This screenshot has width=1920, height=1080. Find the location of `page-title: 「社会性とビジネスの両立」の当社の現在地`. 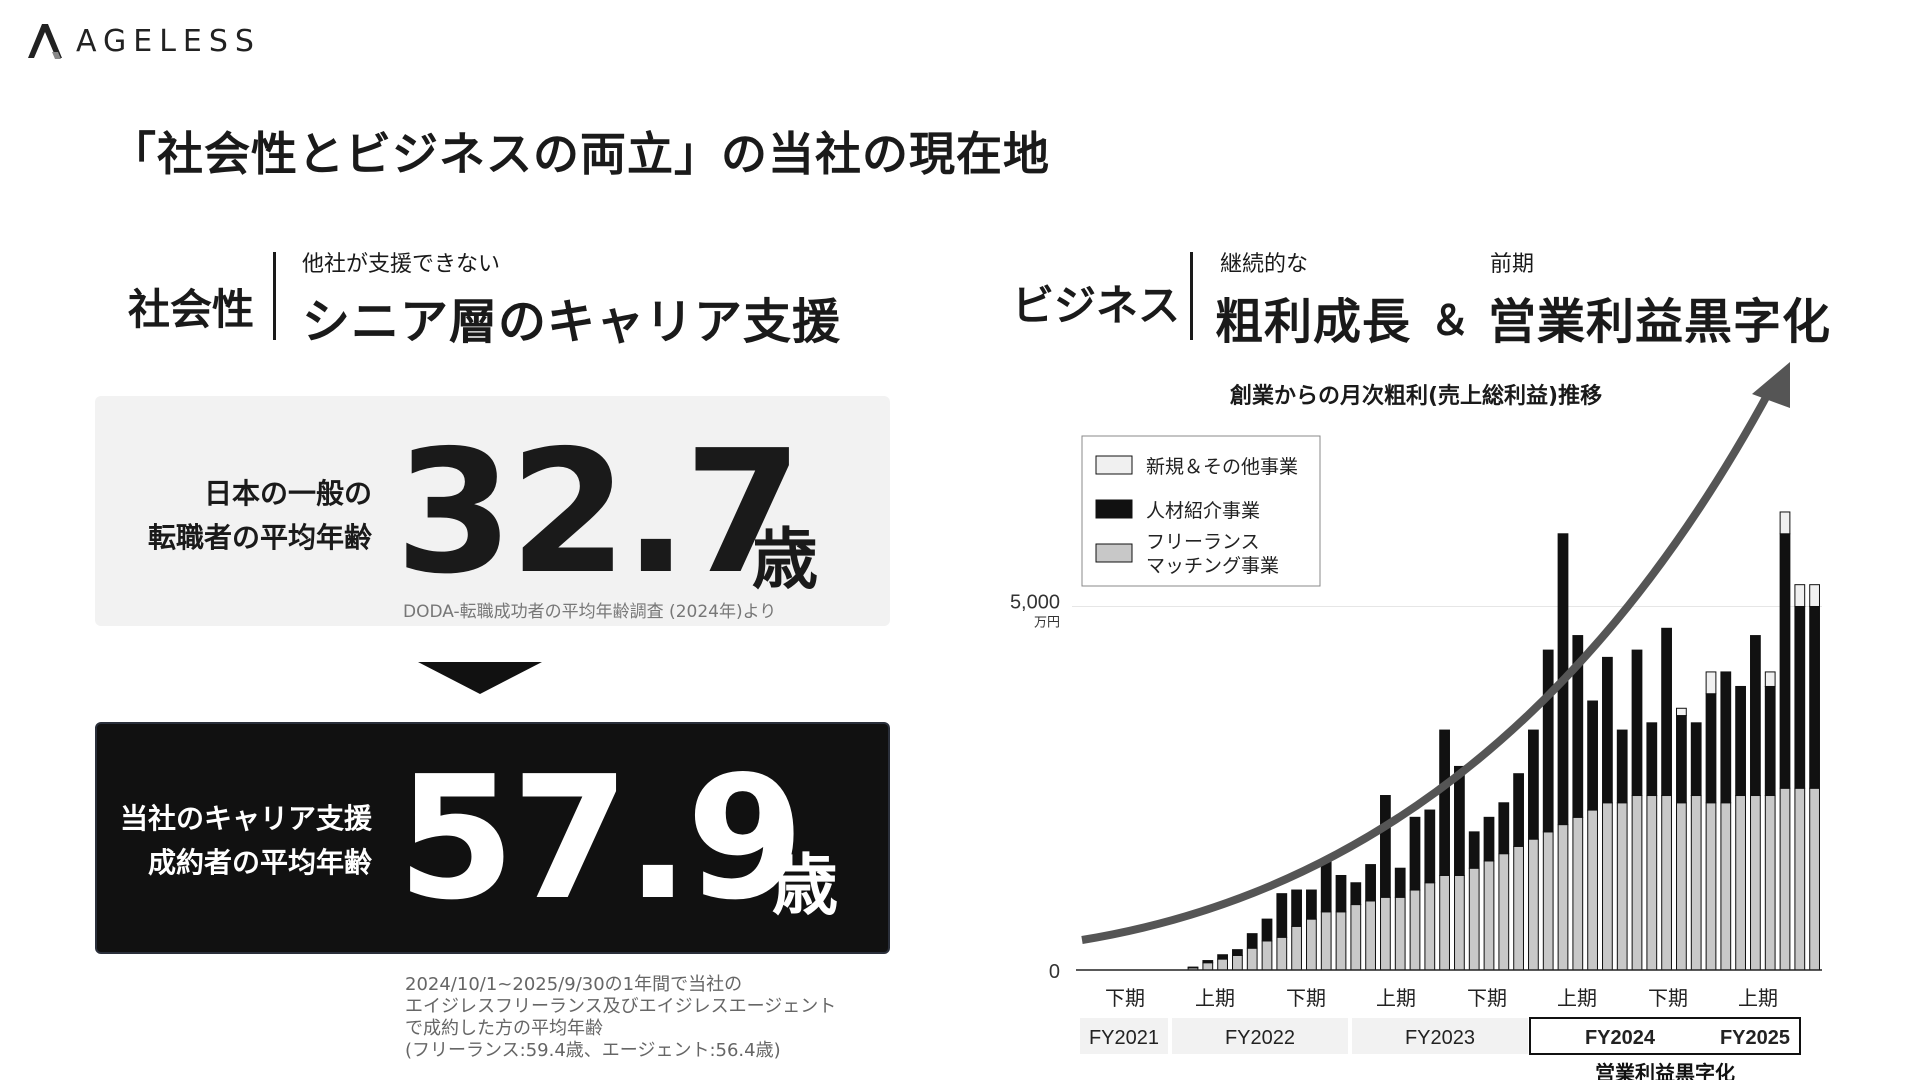

page-title: 「社会性とビジネスの両立」の当社の現在地 is located at coordinates (580, 154).